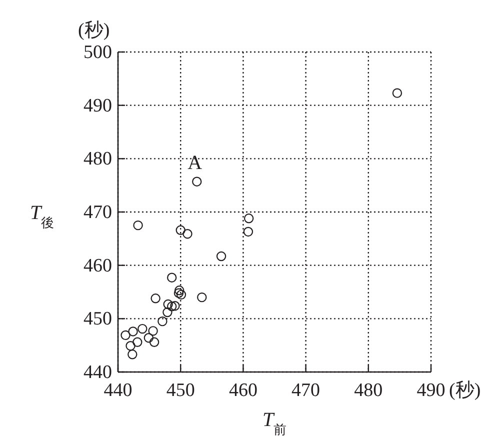 This screenshot has width=494, height=444. I want to click on y-tick-label: 480, so click(98, 159).